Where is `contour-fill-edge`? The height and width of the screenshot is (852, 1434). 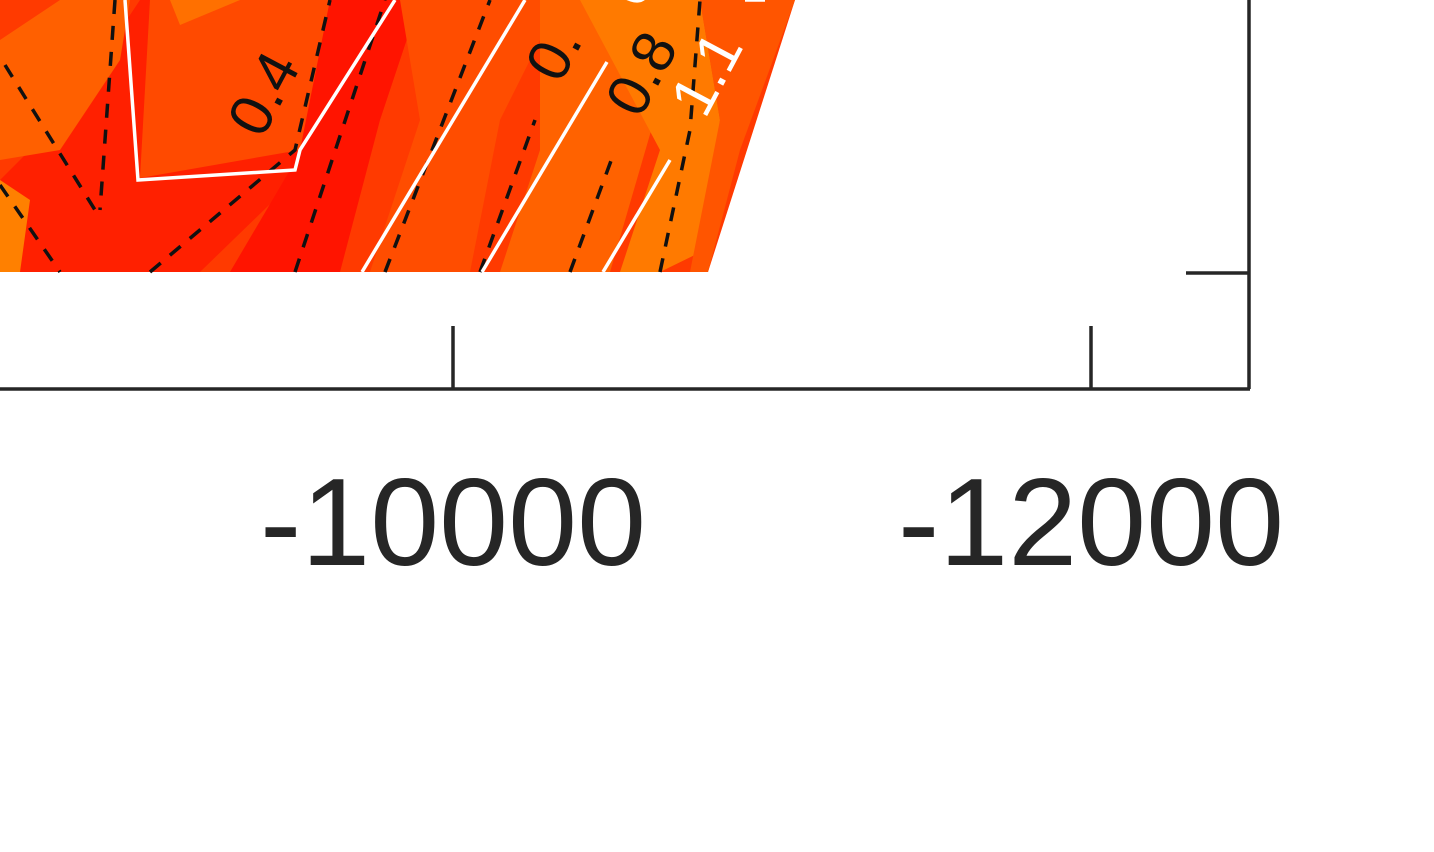 contour-fill-edge is located at coordinates (742, 136).